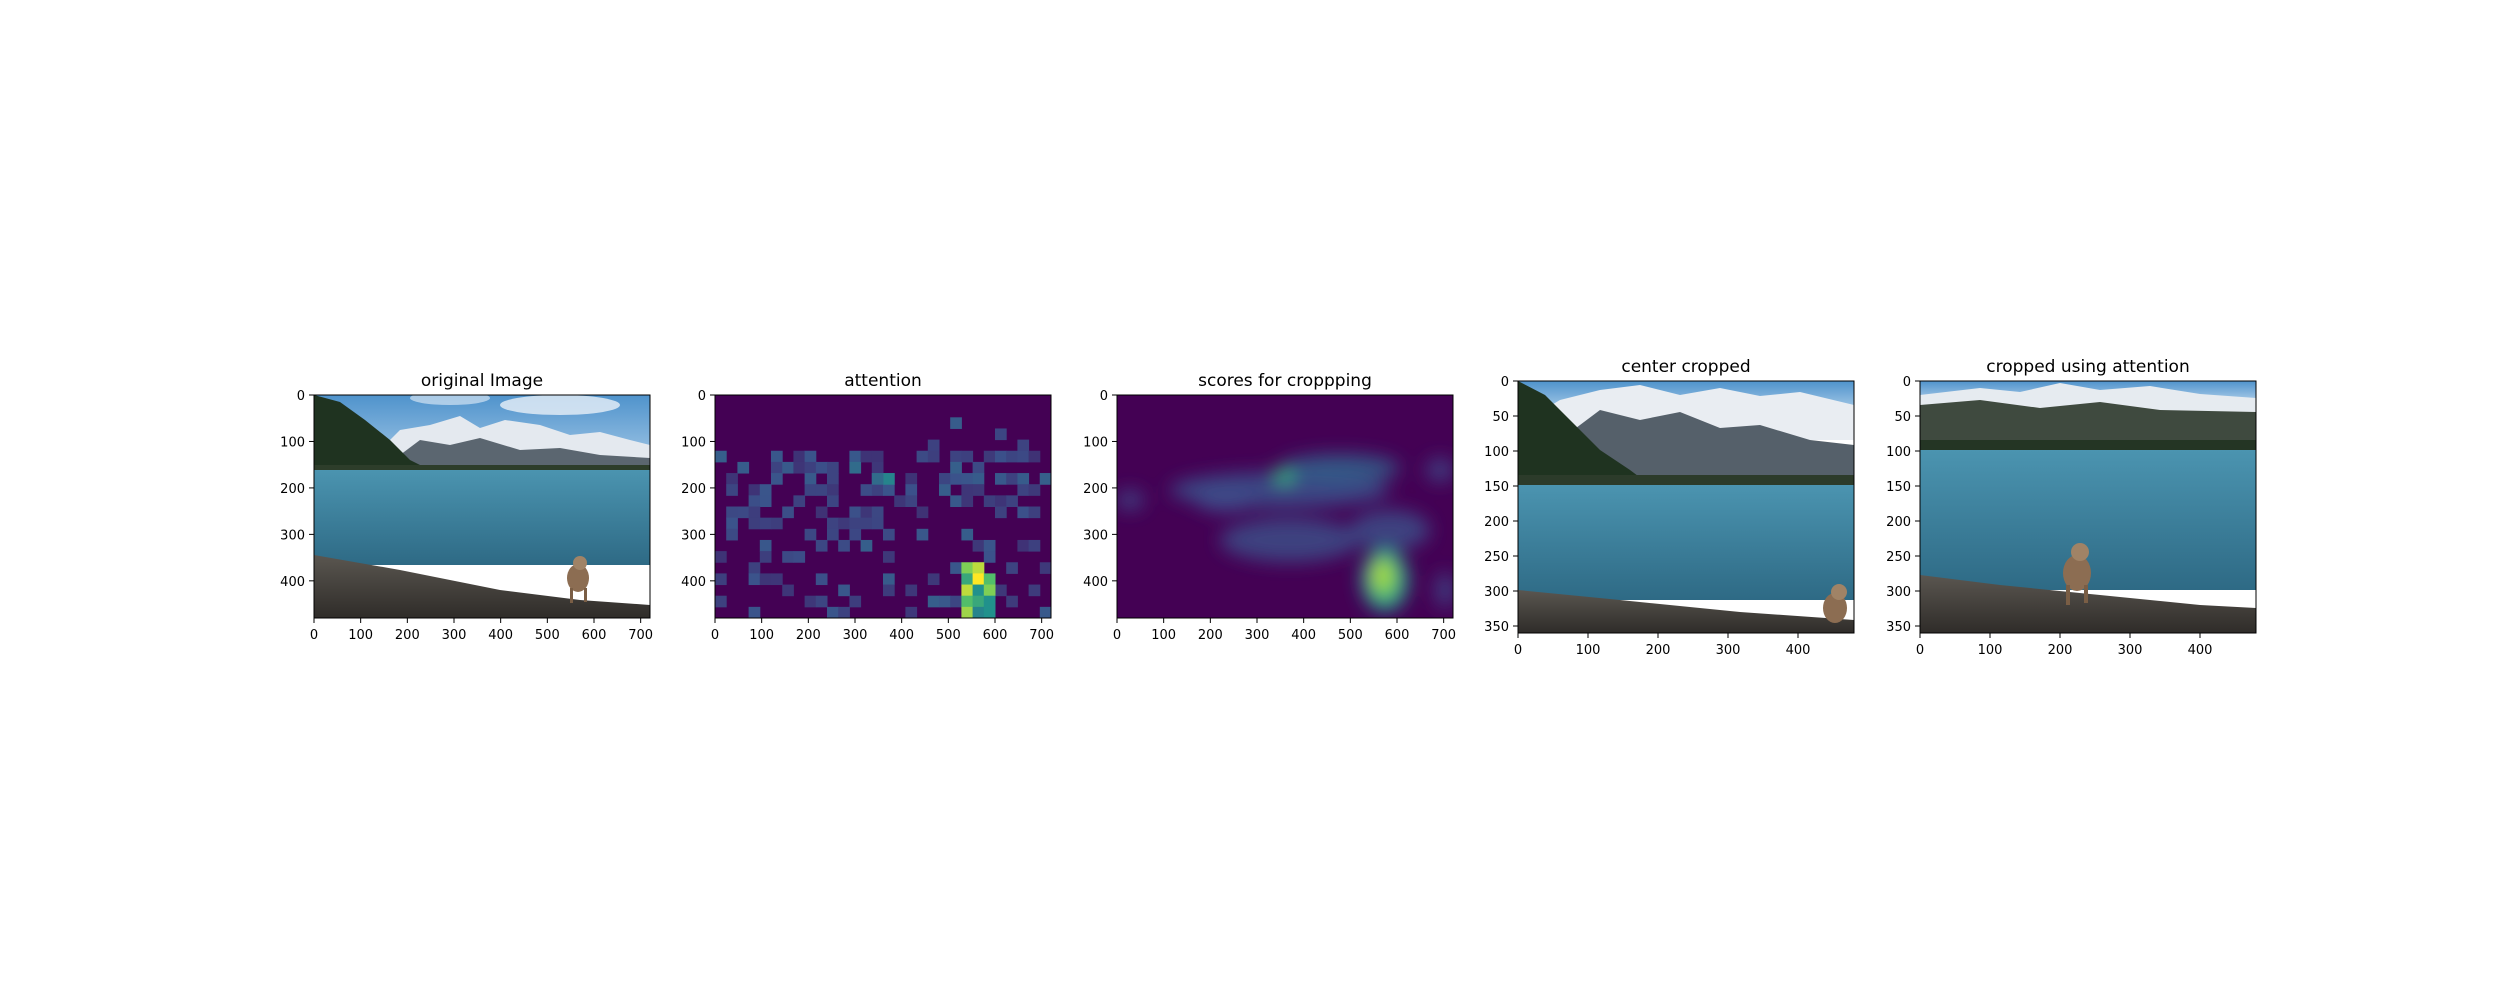  I want to click on y-tick-label: 150, so click(1496, 487).